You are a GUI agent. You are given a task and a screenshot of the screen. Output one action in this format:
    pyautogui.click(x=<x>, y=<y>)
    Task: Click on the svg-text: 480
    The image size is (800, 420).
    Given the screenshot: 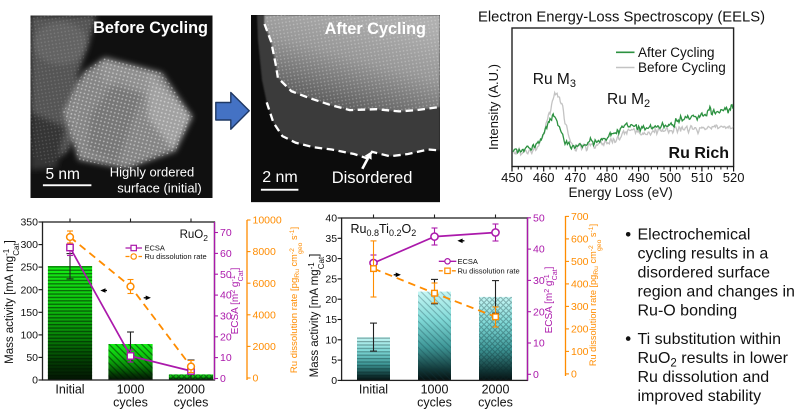 What is the action you would take?
    pyautogui.click(x=607, y=177)
    